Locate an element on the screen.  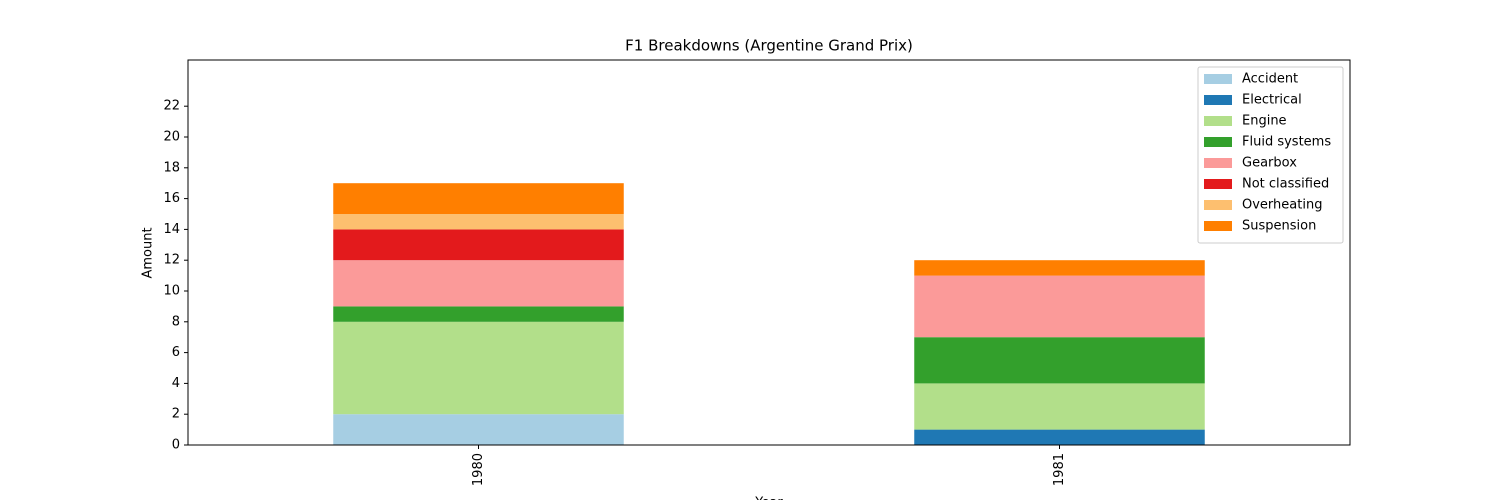
y-tick-label: 18 is located at coordinates (171, 167).